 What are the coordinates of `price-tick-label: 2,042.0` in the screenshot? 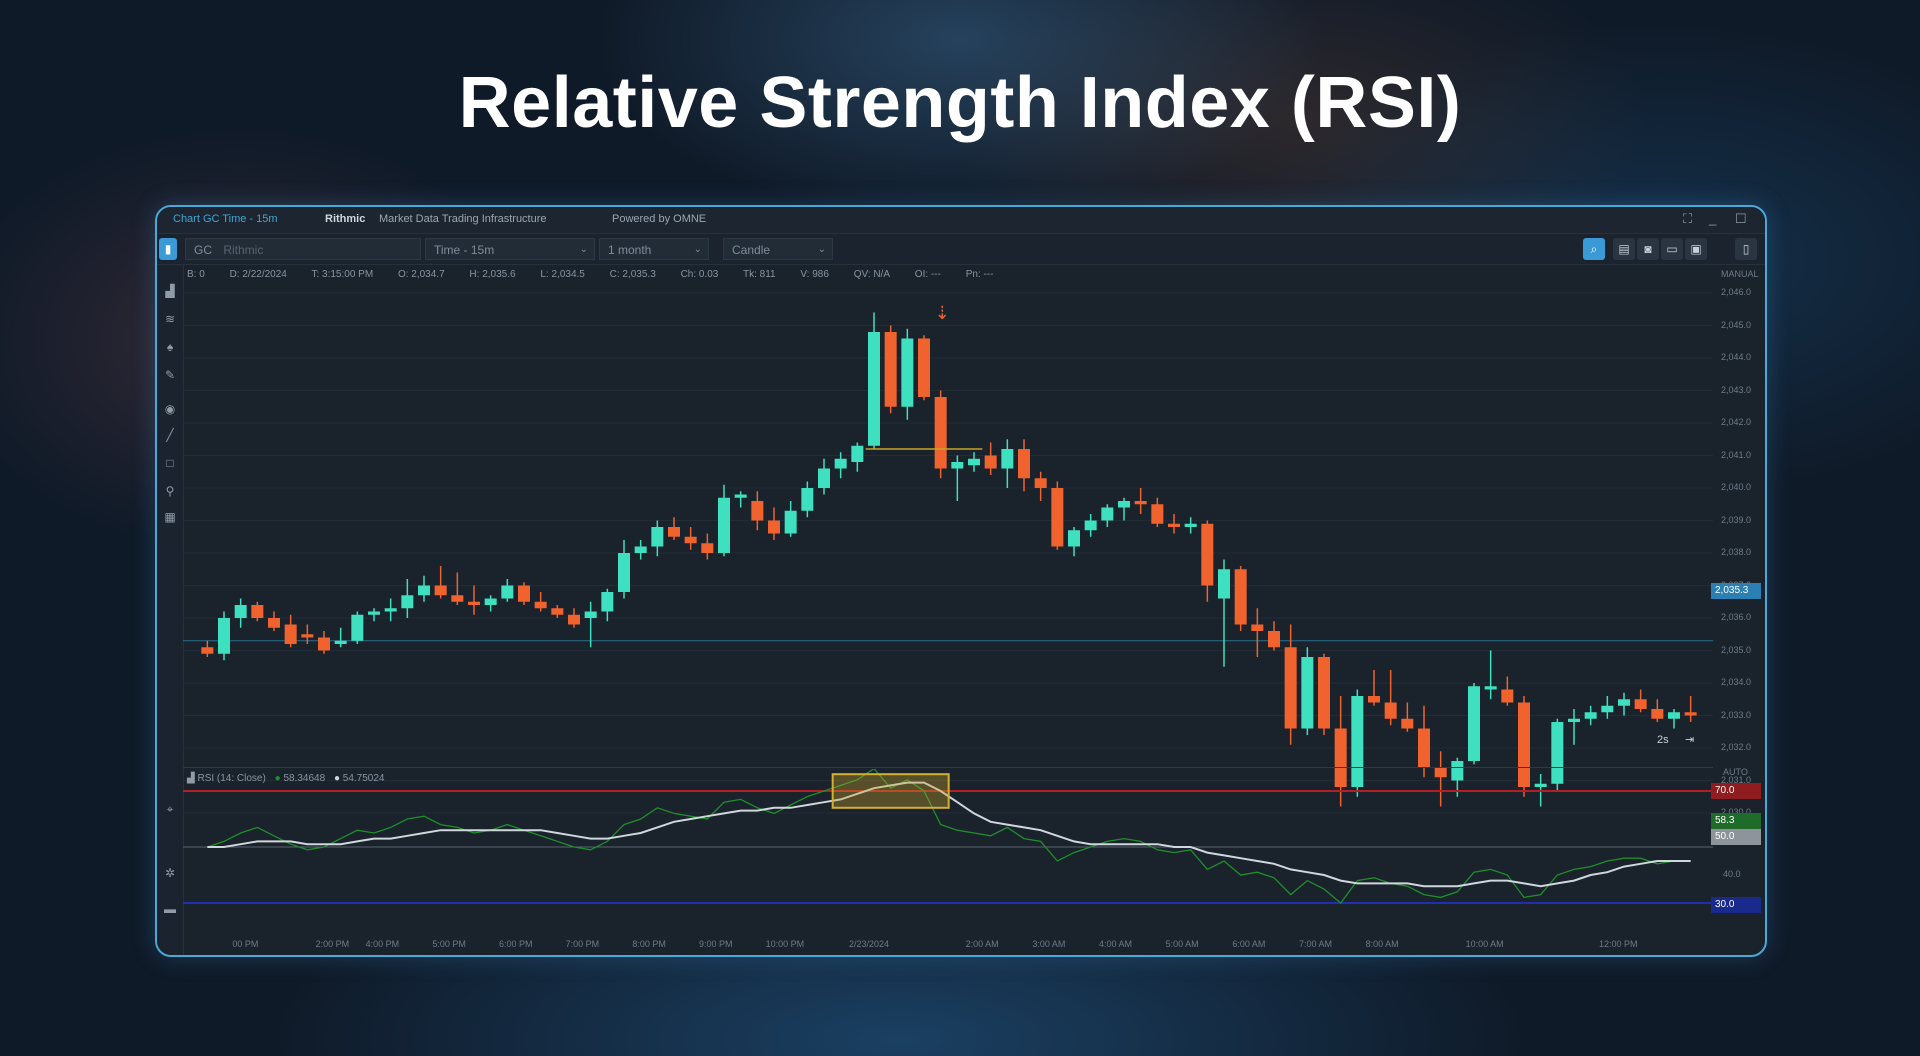 It's located at (1736, 422).